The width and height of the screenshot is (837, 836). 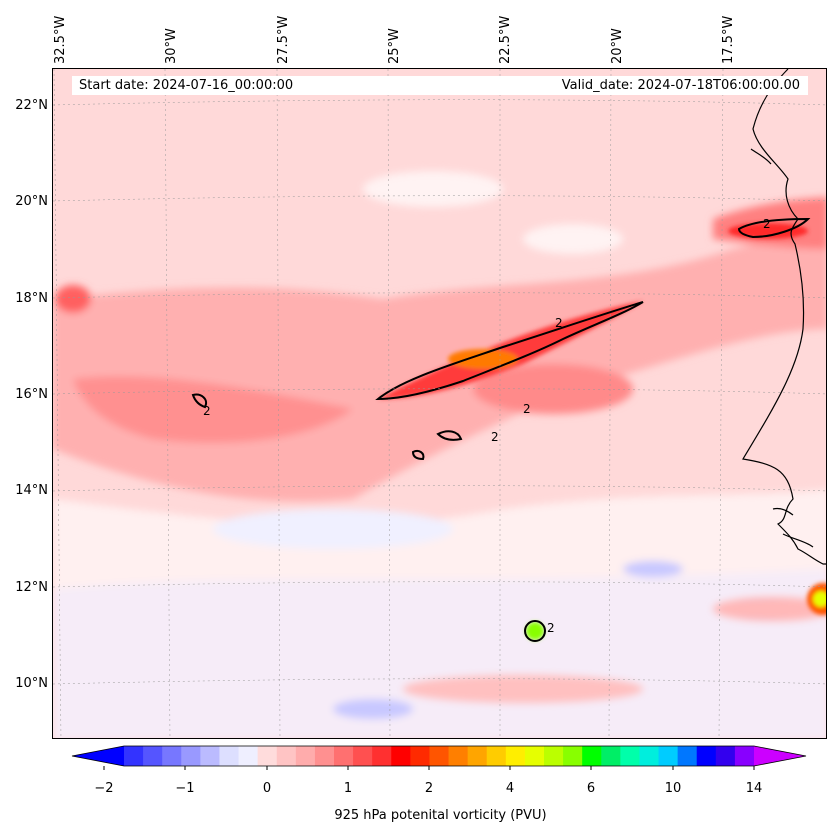 I want to click on colorbar-tick-label: −2, so click(x=104, y=788).